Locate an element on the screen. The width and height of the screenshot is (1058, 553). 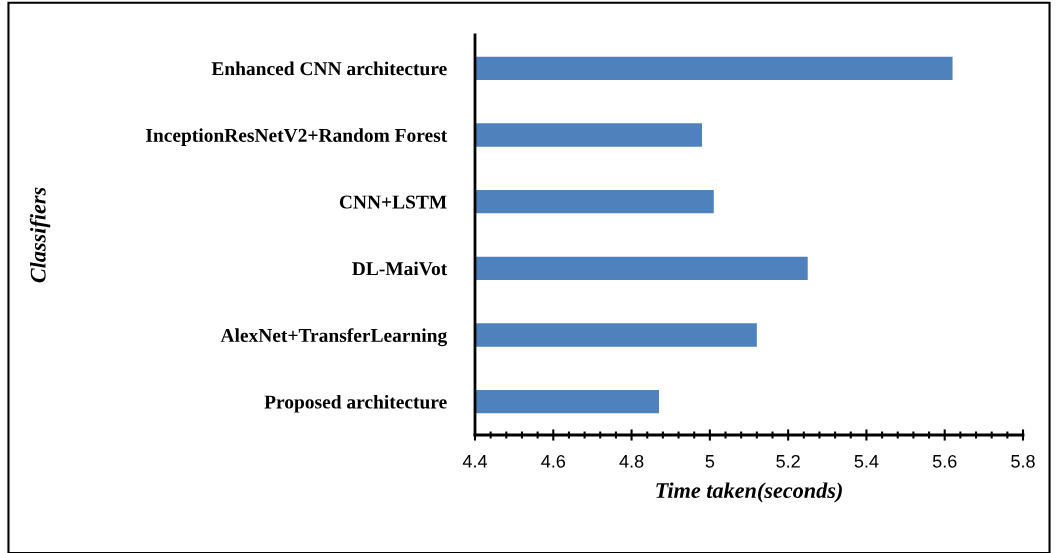
y-tick-label: AlexNet+TransferLearning is located at coordinates (334, 337).